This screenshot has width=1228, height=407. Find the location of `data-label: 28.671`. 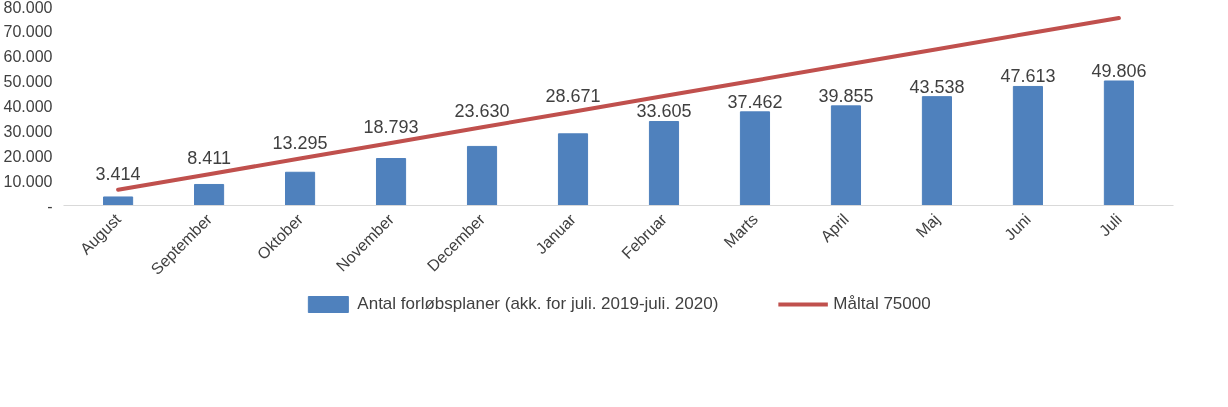

data-label: 28.671 is located at coordinates (573, 95).